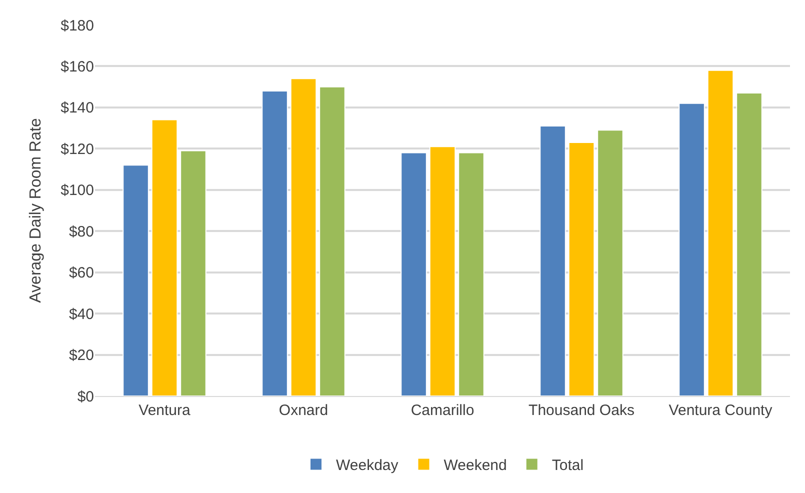 The width and height of the screenshot is (805, 493). I want to click on legend-label: Weekend, so click(475, 465).